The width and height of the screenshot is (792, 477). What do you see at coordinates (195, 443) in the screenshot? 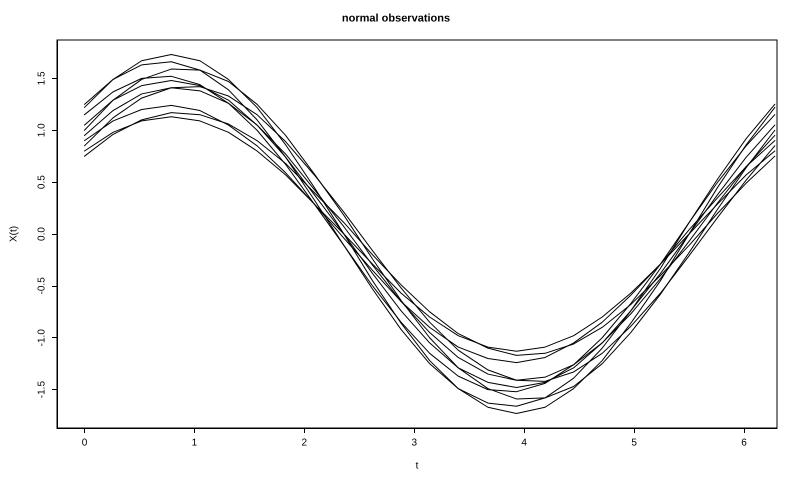
I see `x-tick-label: 1` at bounding box center [195, 443].